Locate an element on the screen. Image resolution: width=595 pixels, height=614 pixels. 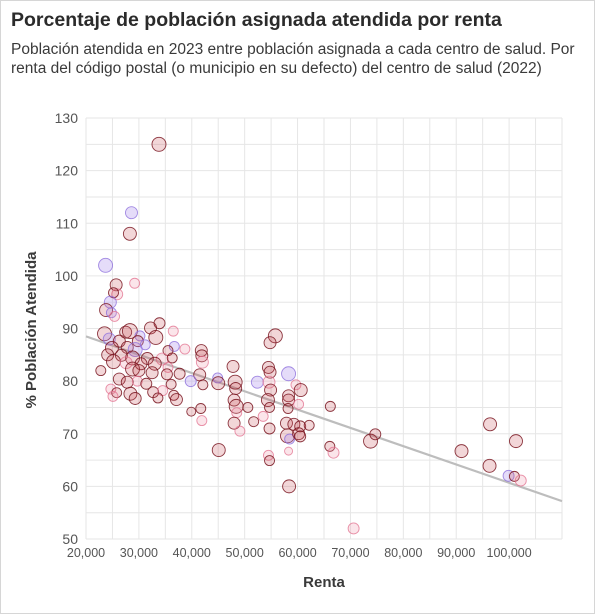
x-tick-label: 20,000 is located at coordinates (86, 553).